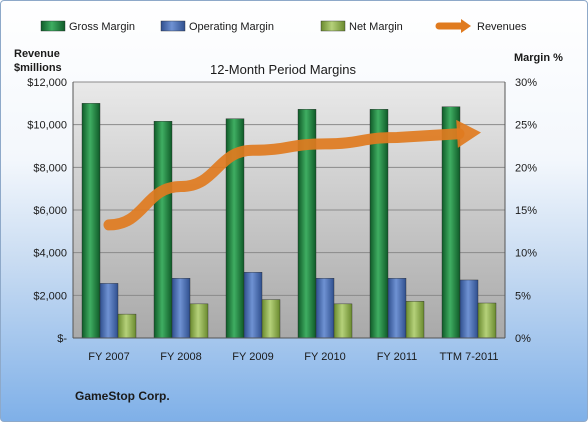  What do you see at coordinates (47, 126) in the screenshot?
I see `left-tick-label: $10,000` at bounding box center [47, 126].